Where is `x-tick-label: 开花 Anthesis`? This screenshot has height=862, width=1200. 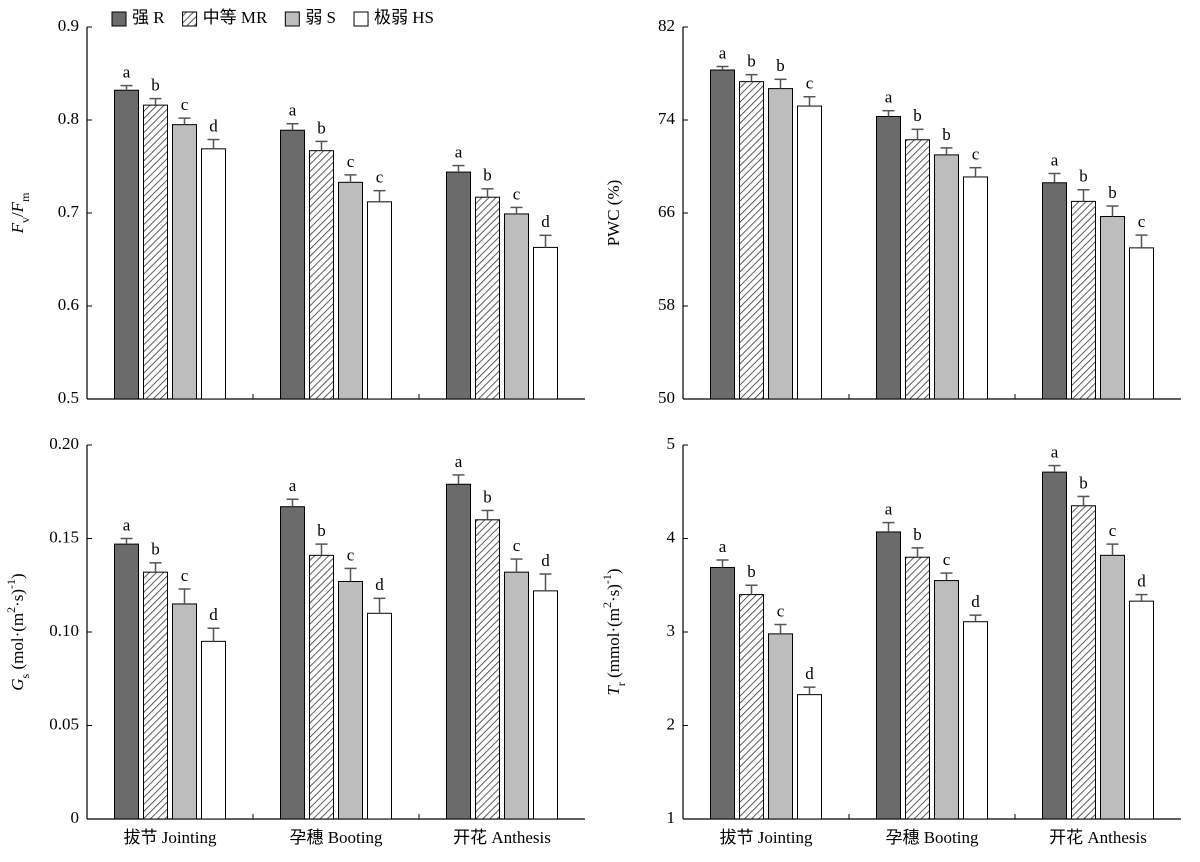 x-tick-label: 开花 Anthesis is located at coordinates (1098, 837).